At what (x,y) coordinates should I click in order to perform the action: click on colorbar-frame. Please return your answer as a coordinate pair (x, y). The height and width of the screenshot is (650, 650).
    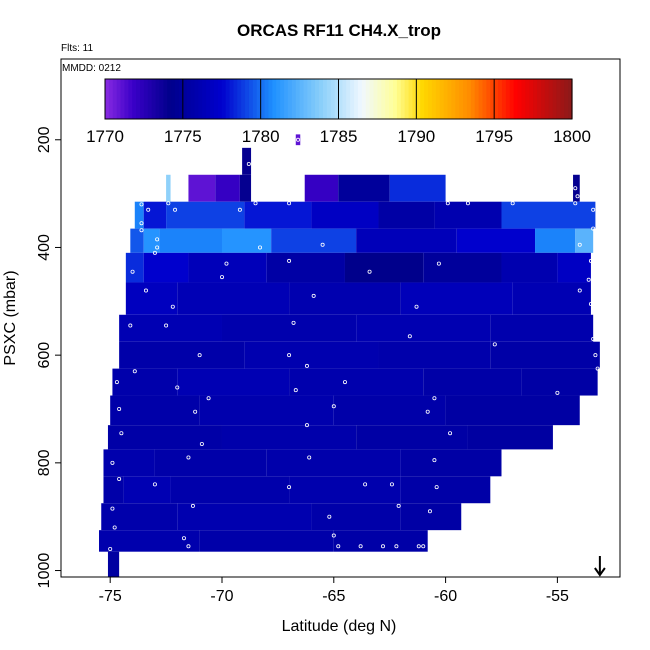
    Looking at the image, I should click on (338, 99).